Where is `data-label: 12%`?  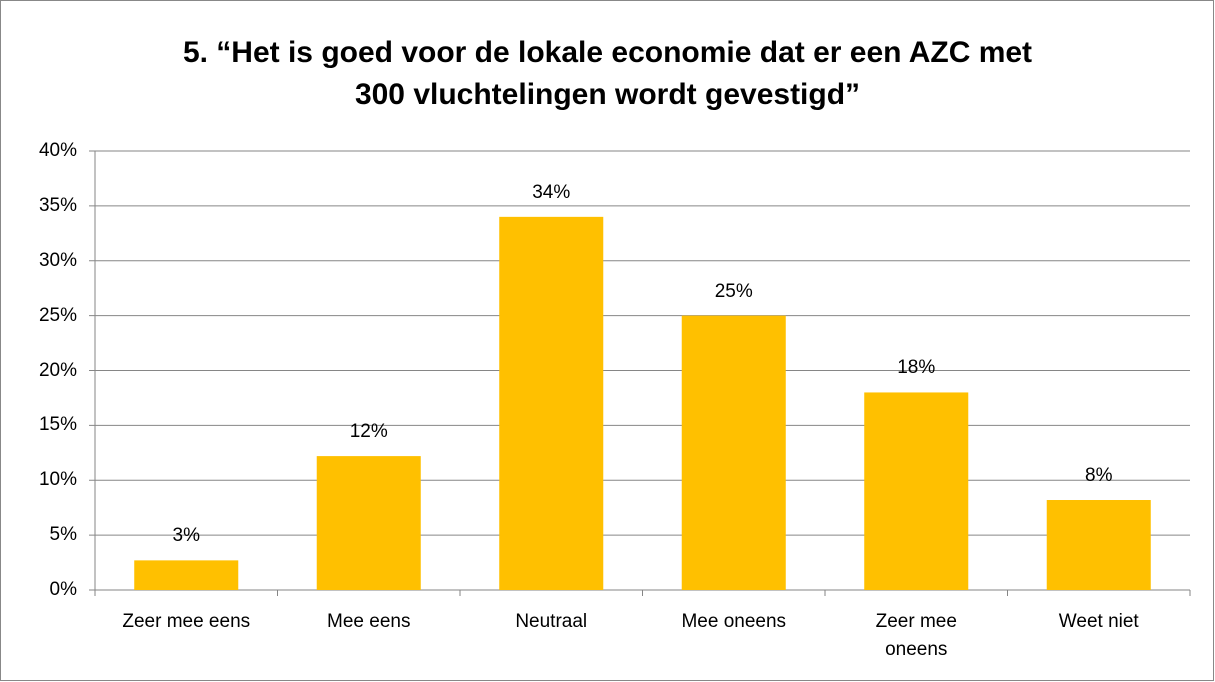 data-label: 12% is located at coordinates (368, 432).